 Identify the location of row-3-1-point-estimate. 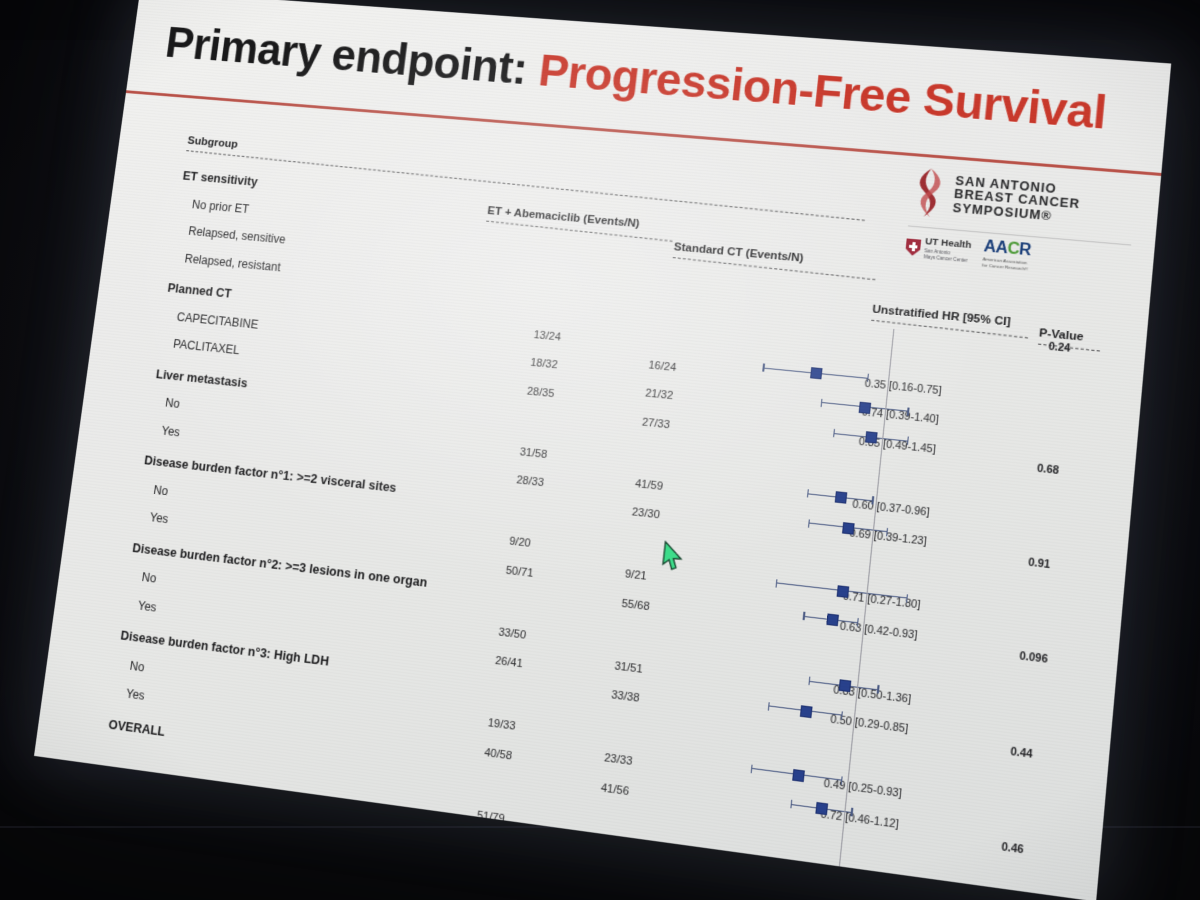
(806, 711).